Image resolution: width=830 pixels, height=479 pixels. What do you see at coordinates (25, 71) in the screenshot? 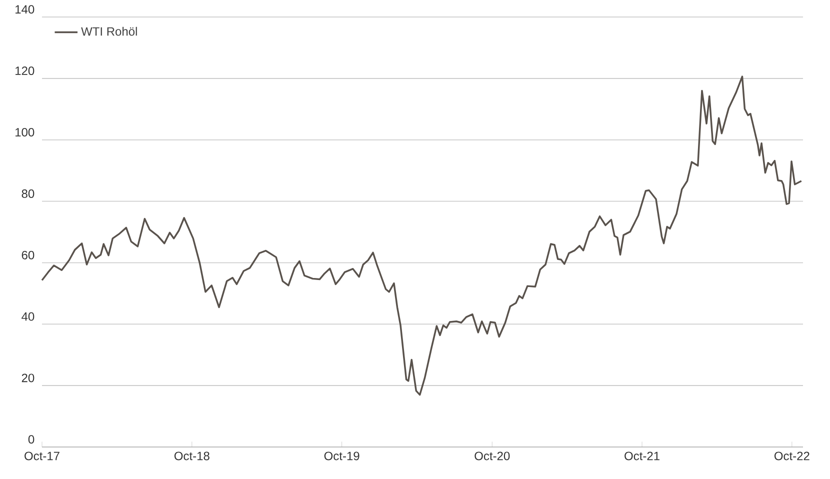
I see `y-tick-label: 120` at bounding box center [25, 71].